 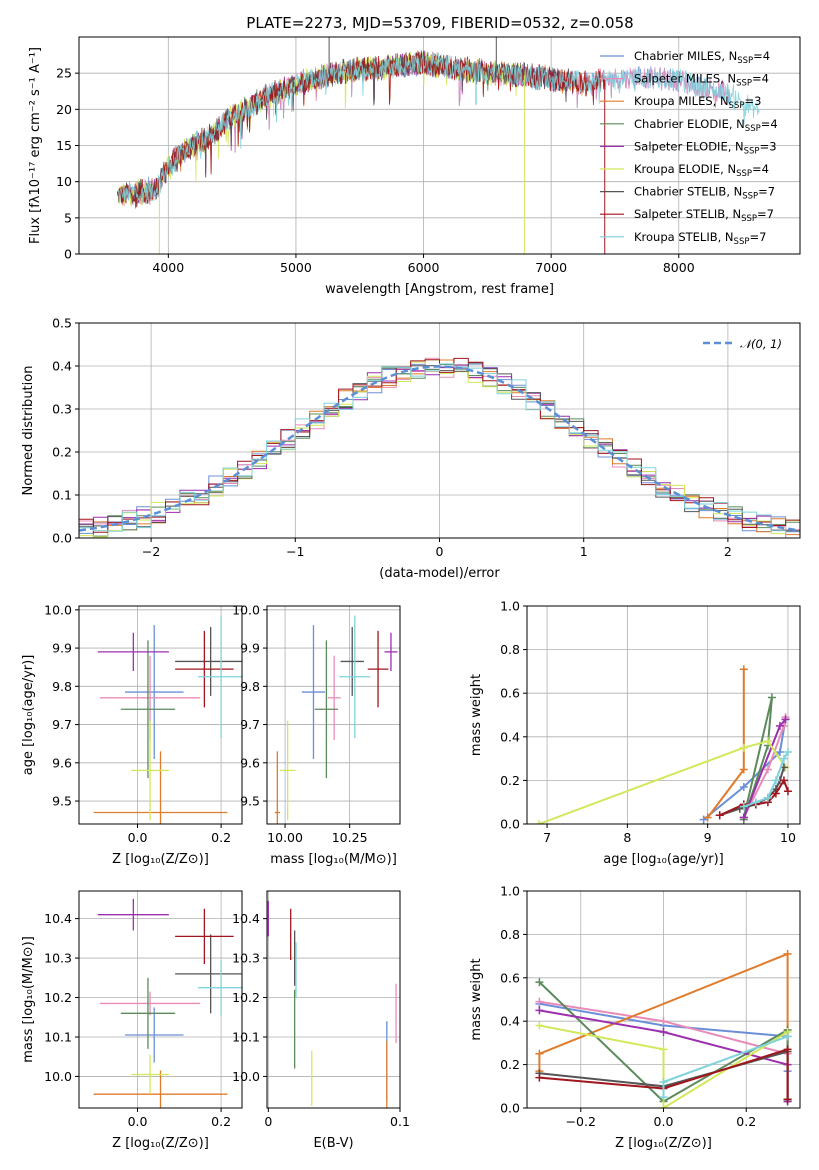 What do you see at coordinates (547, 837) in the screenshot?
I see `x-tick-label: 7` at bounding box center [547, 837].